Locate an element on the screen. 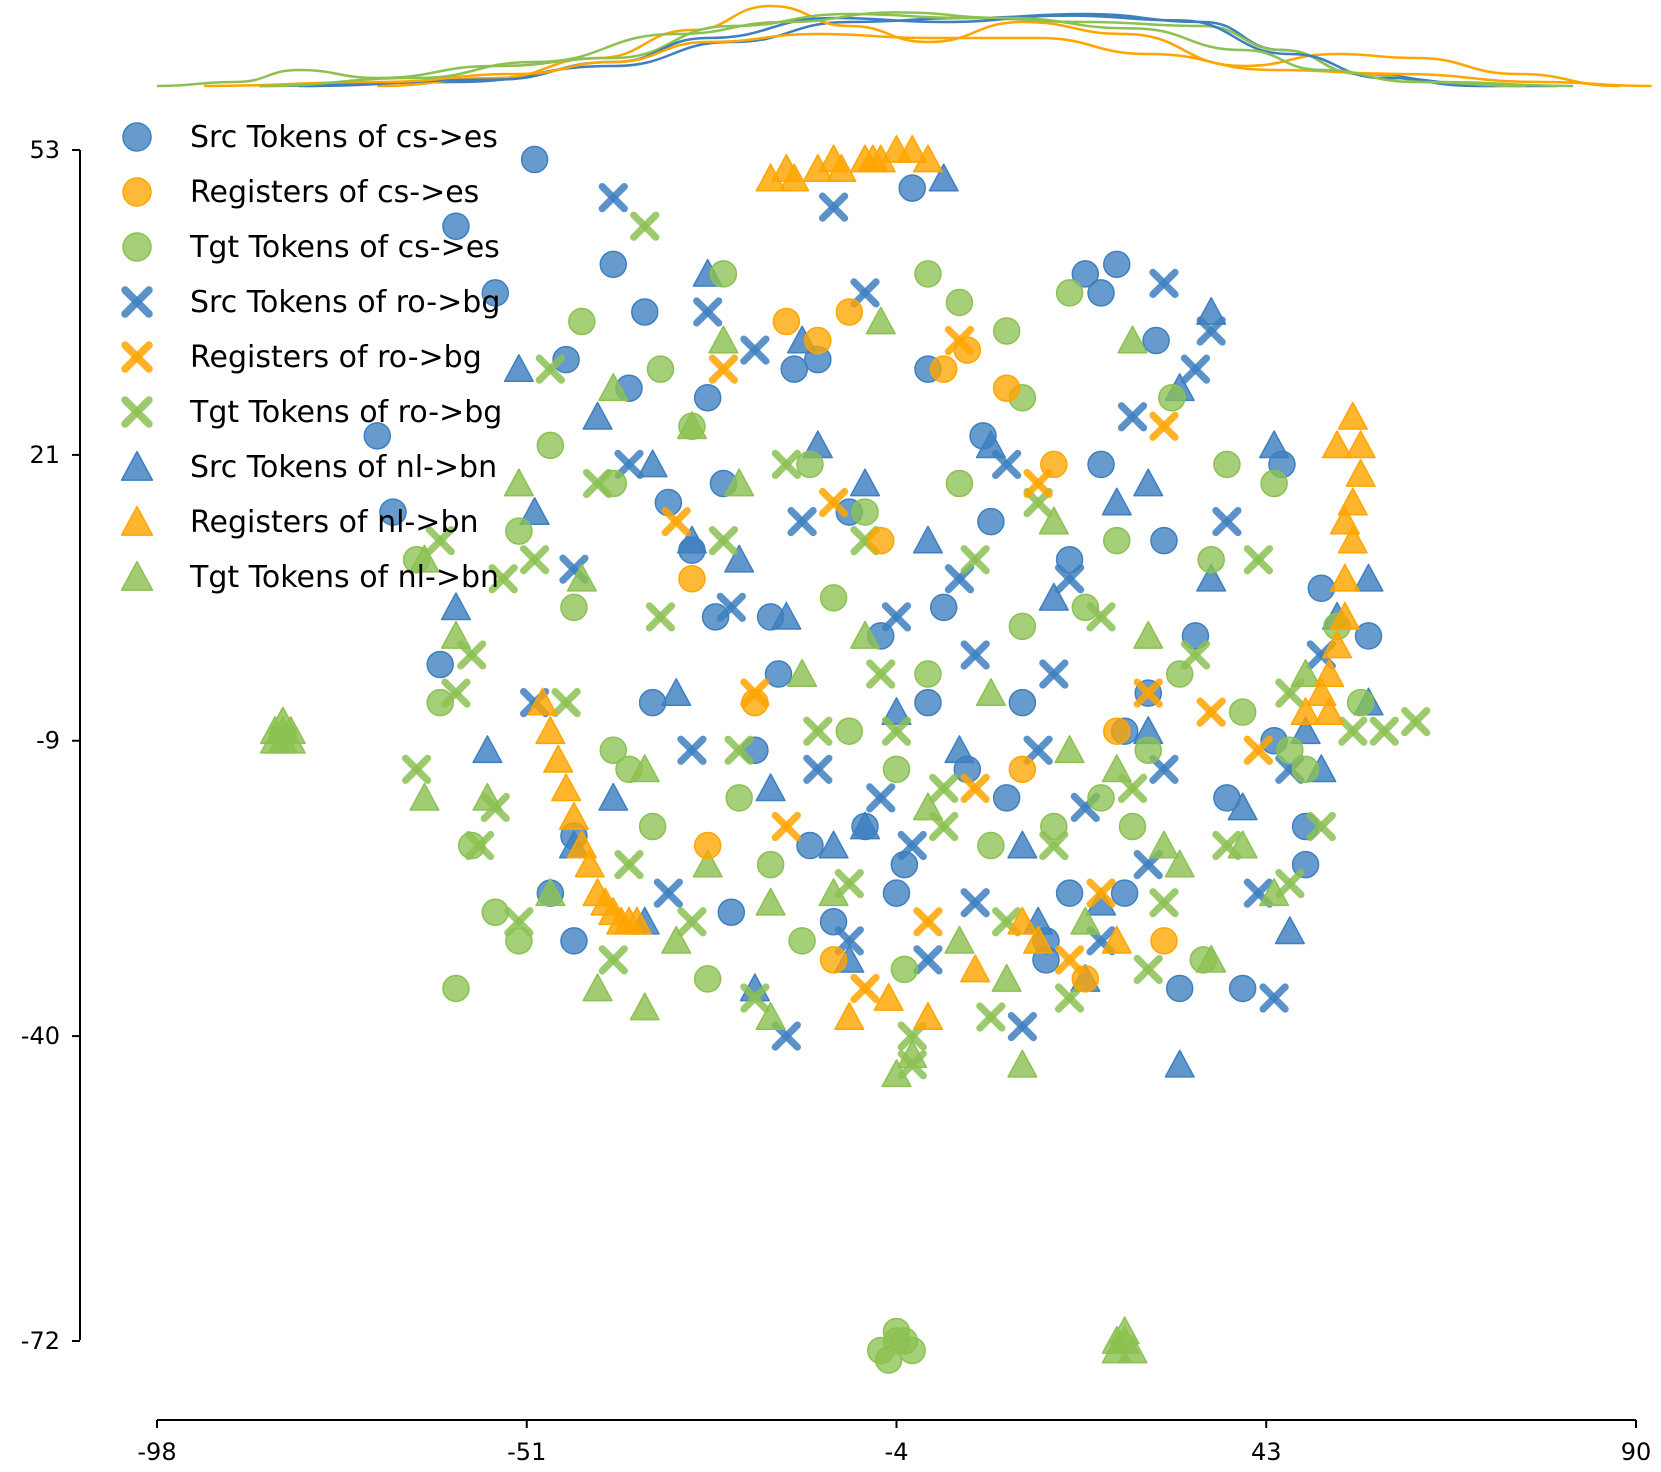 Image resolution: width=1661 pixels, height=1472 pixels. legend-label: Src Tokens of nl->bn is located at coordinates (343, 467).